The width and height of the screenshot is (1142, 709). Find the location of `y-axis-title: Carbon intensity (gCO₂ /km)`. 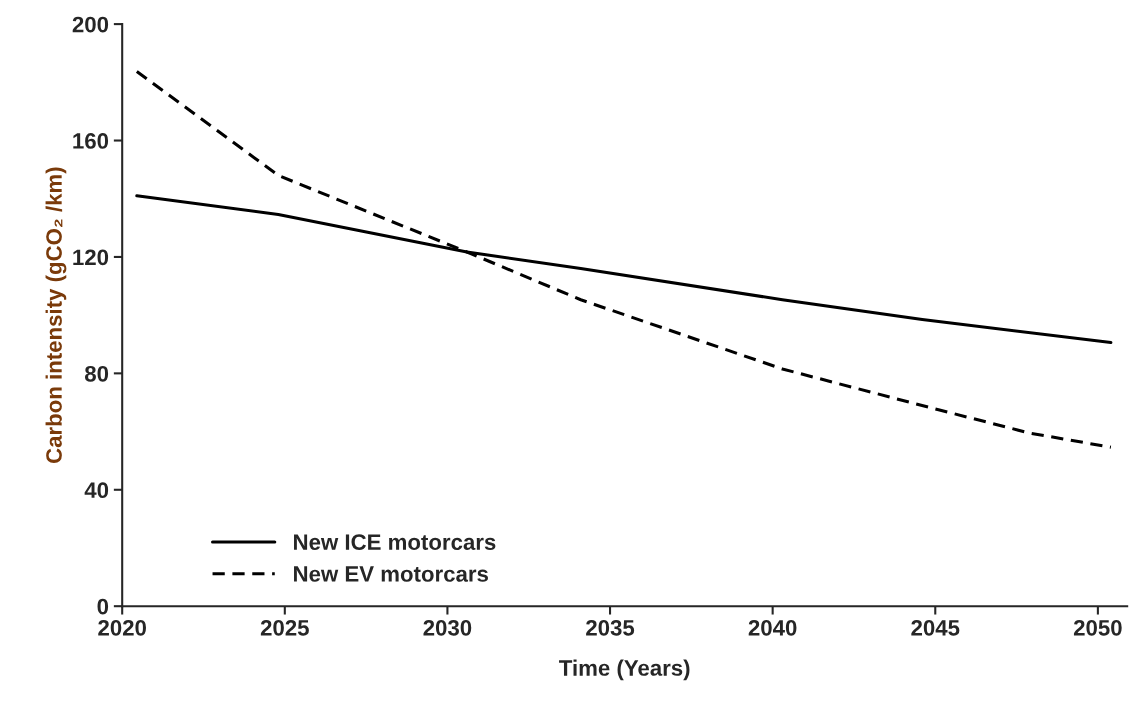

y-axis-title: Carbon intensity (gCO₂ /km) is located at coordinates (56, 315).